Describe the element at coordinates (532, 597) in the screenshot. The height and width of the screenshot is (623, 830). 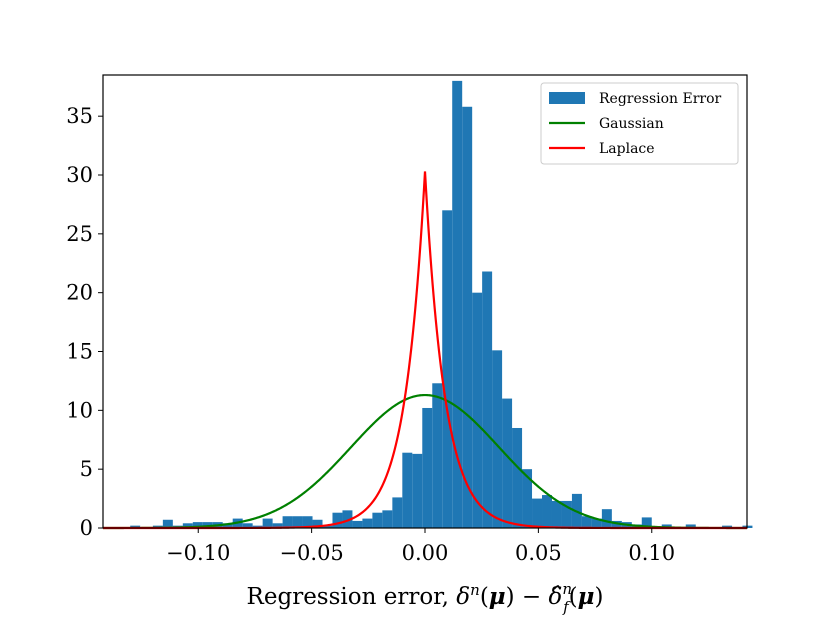
I see `xlabel-minus: −` at that location.